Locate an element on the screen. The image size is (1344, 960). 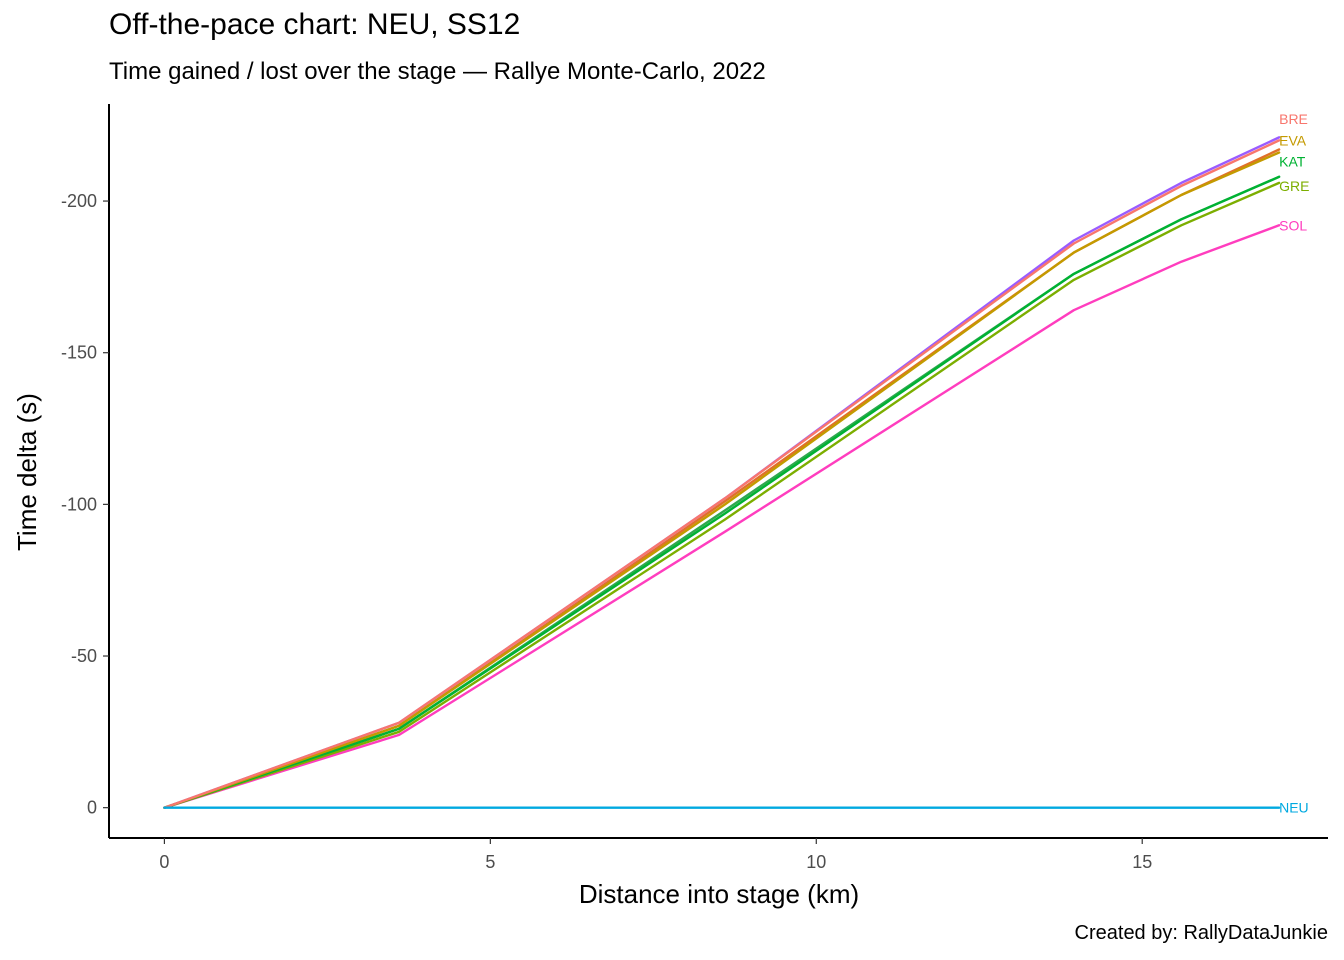
x-tick-label: 0 is located at coordinates (164, 862).